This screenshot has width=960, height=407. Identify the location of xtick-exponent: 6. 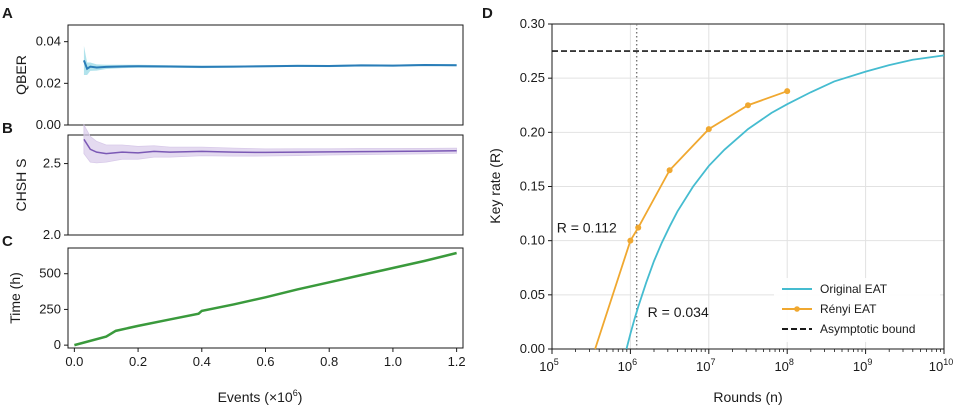
(634, 362).